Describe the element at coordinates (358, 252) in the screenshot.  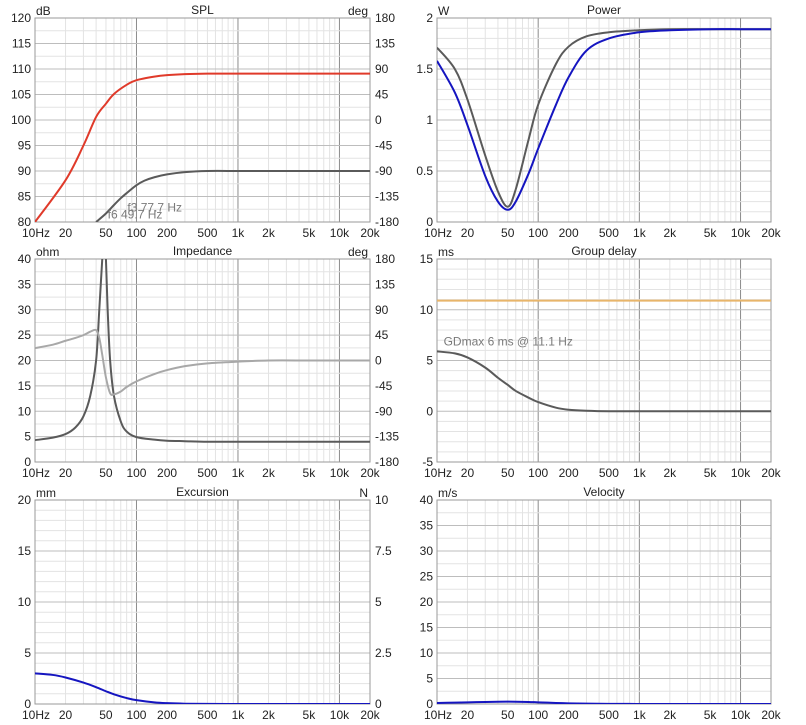
I see `right-unit-label: deg` at that location.